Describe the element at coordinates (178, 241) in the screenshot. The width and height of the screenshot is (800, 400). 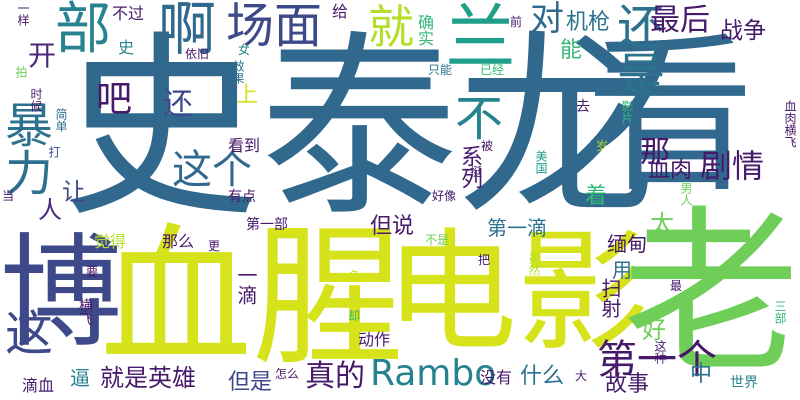
I see `word-name: 那么` at that location.